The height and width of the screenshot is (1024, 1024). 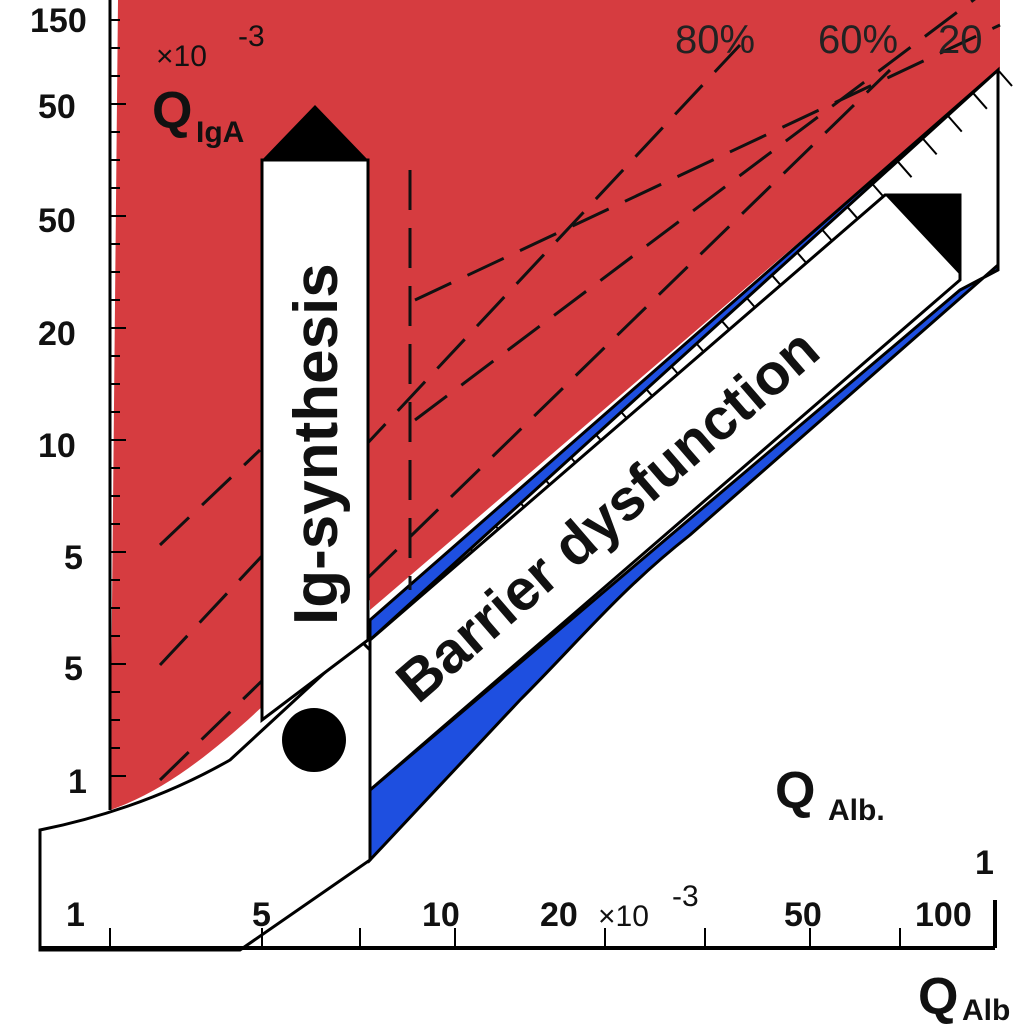 I want to click on x-corner-label: 1, so click(x=984, y=863).